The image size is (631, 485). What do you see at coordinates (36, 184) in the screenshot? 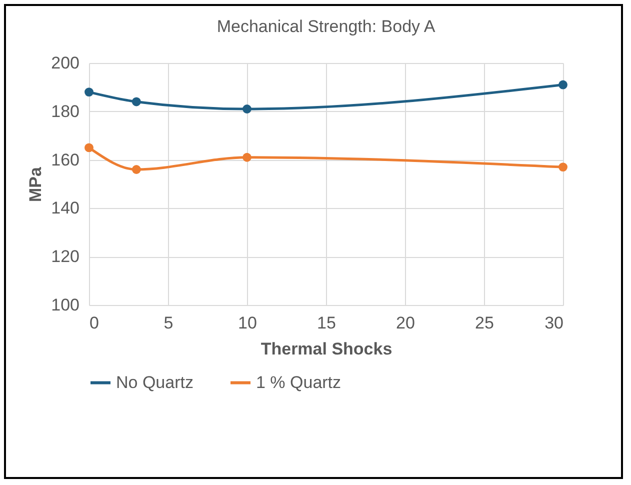
I see `y-axis-title: MPa` at bounding box center [36, 184].